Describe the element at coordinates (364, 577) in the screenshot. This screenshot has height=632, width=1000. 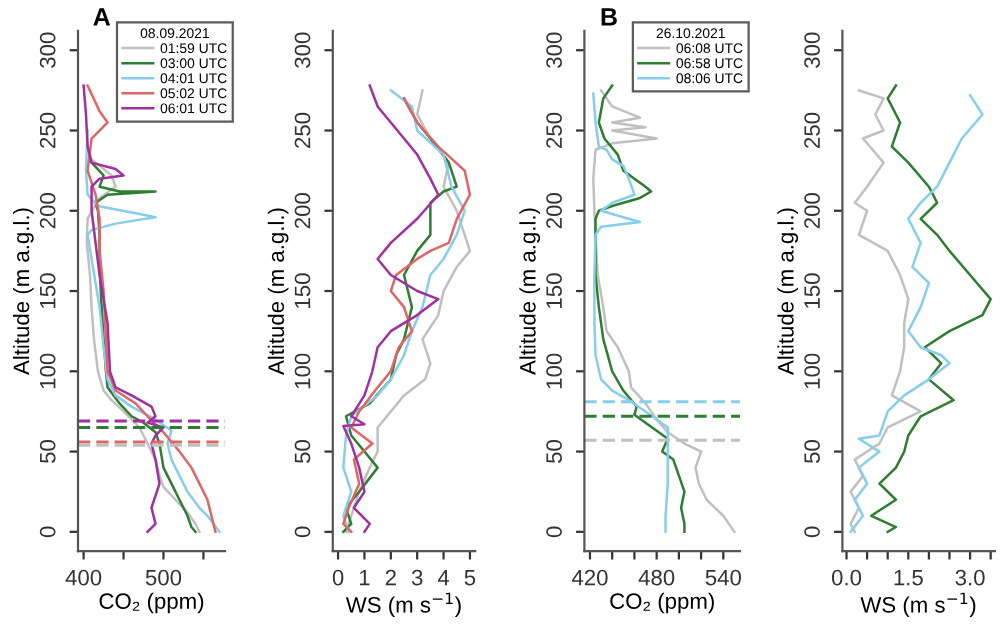
I see `x-tick-label: 1` at that location.